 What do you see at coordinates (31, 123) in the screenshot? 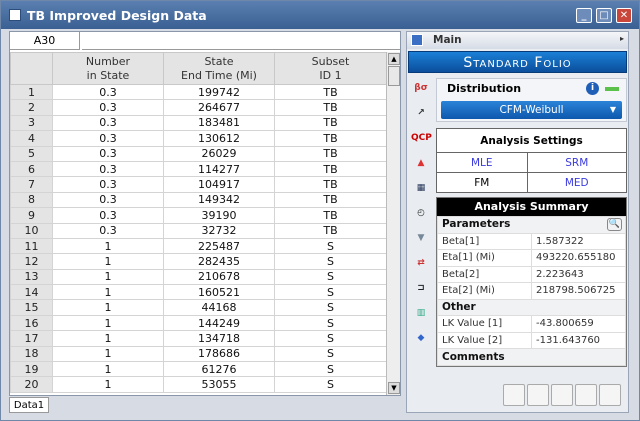
I see `row-header: 3` at bounding box center [31, 123].